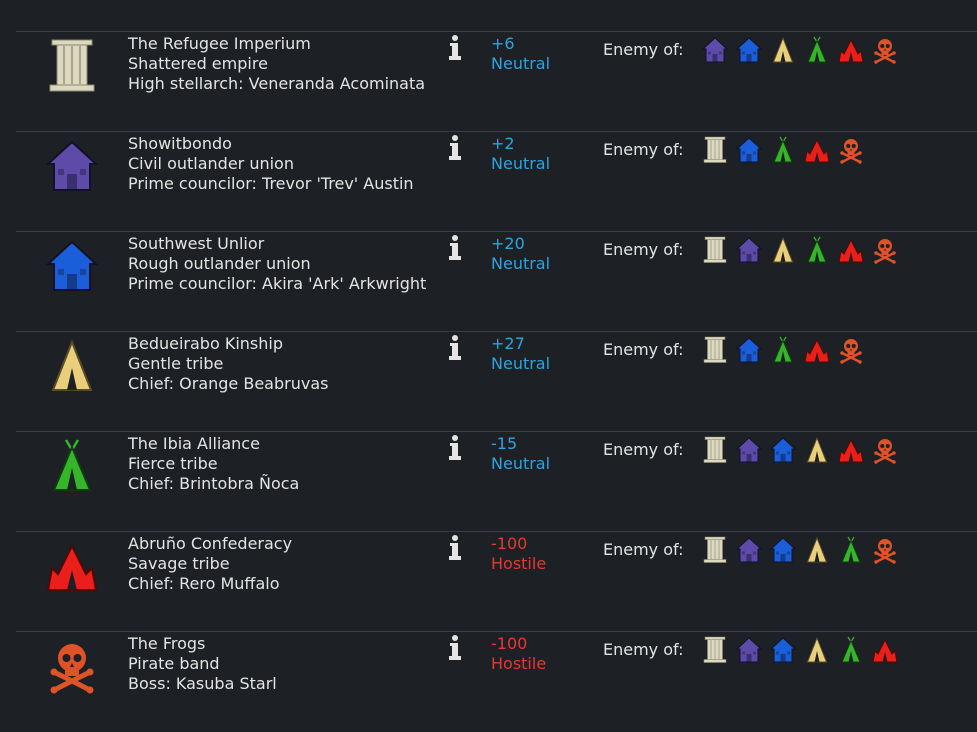 The height and width of the screenshot is (732, 977). What do you see at coordinates (194, 443) in the screenshot?
I see `faction-name: The Ibia Alliance` at bounding box center [194, 443].